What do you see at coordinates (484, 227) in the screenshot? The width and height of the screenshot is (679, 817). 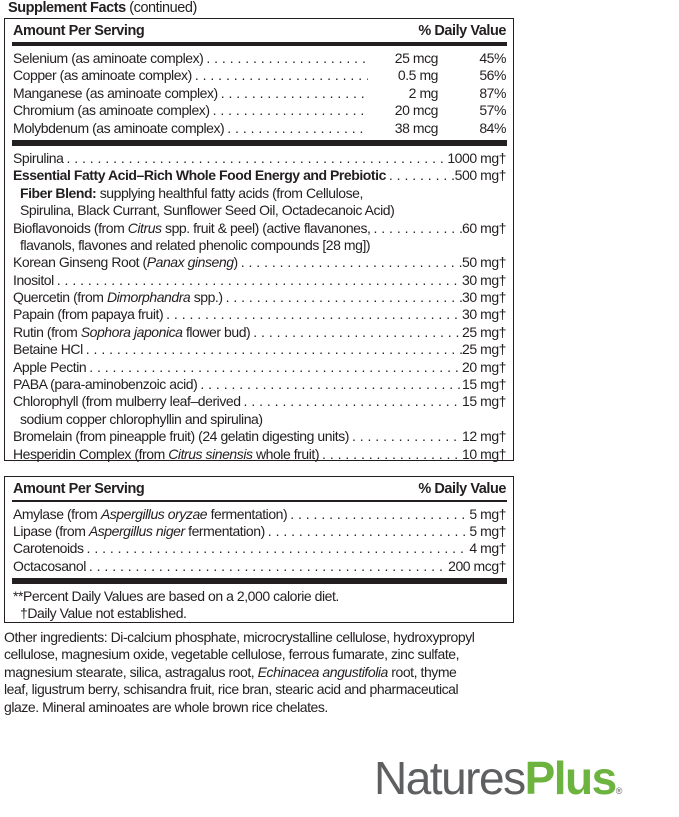 I see `ingredient-amount: 60 mg†` at bounding box center [484, 227].